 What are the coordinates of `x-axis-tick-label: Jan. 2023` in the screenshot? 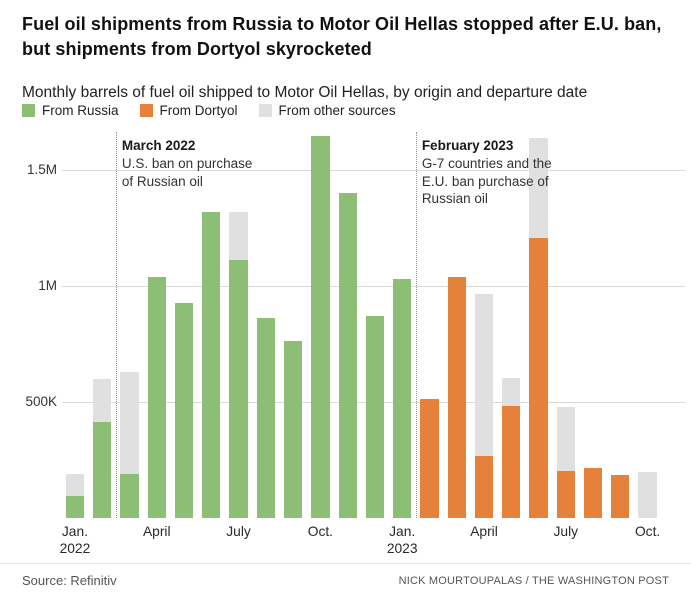 It's located at (402, 540).